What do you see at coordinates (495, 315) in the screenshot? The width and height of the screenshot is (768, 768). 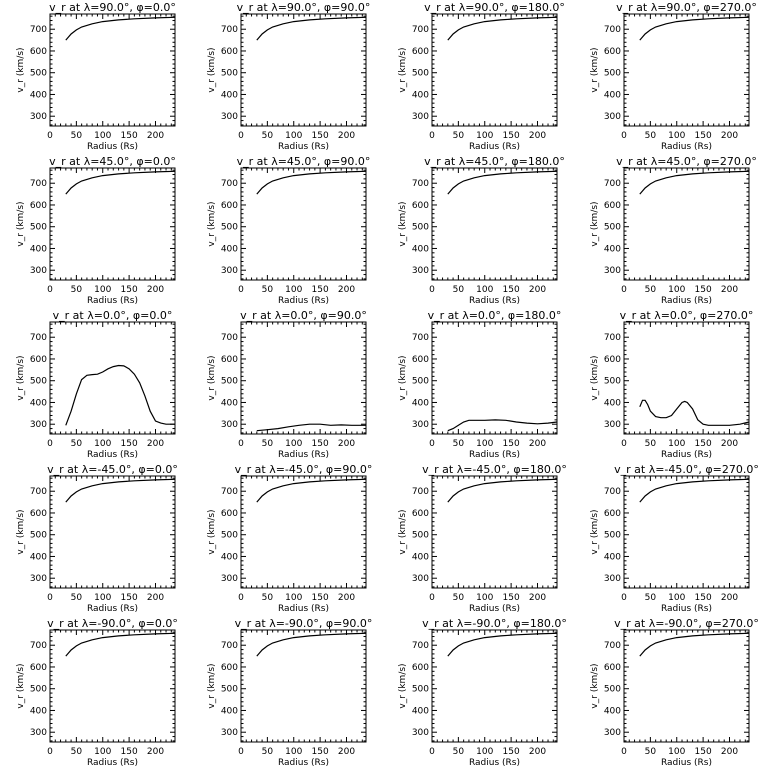 I see `chart-title: v_r at λ=0.0°, φ=180.0°` at bounding box center [495, 315].